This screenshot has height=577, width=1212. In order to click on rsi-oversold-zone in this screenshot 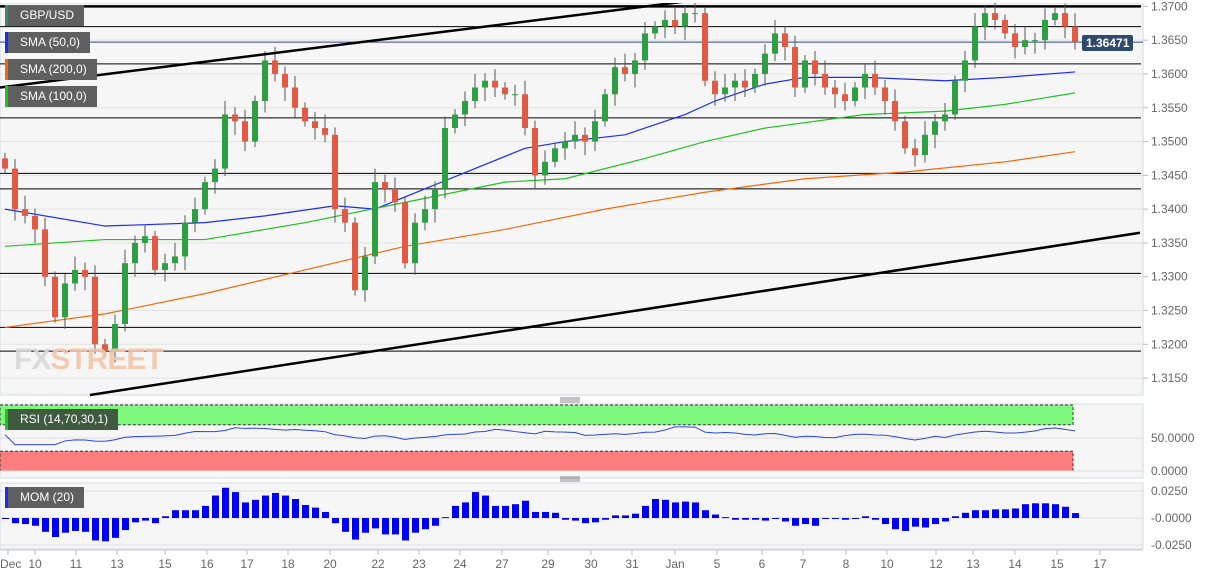, I will do `click(537, 461)`.